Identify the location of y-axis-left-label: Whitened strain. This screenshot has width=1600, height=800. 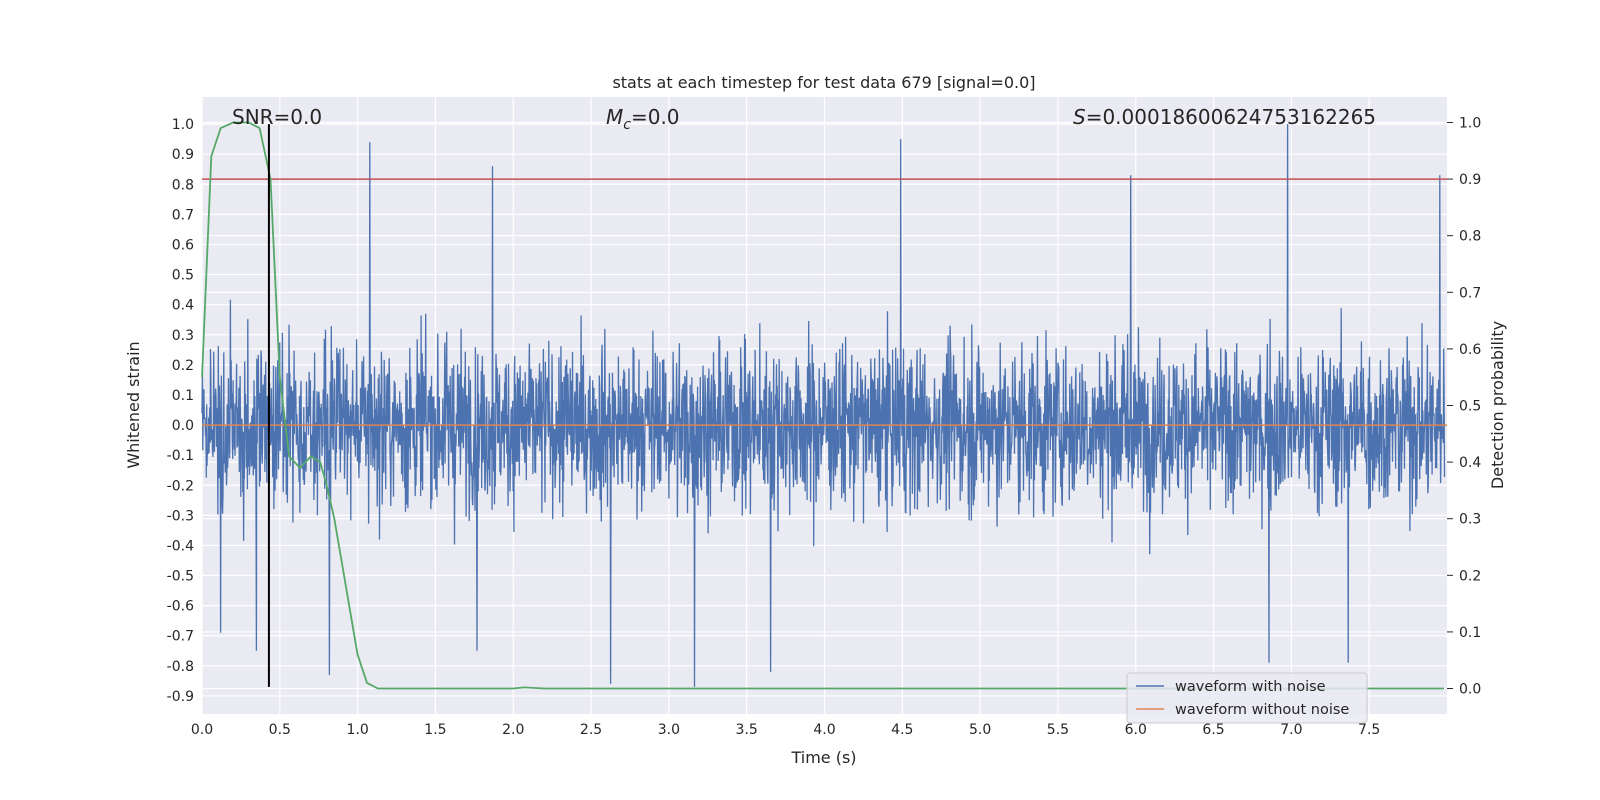
(133, 404).